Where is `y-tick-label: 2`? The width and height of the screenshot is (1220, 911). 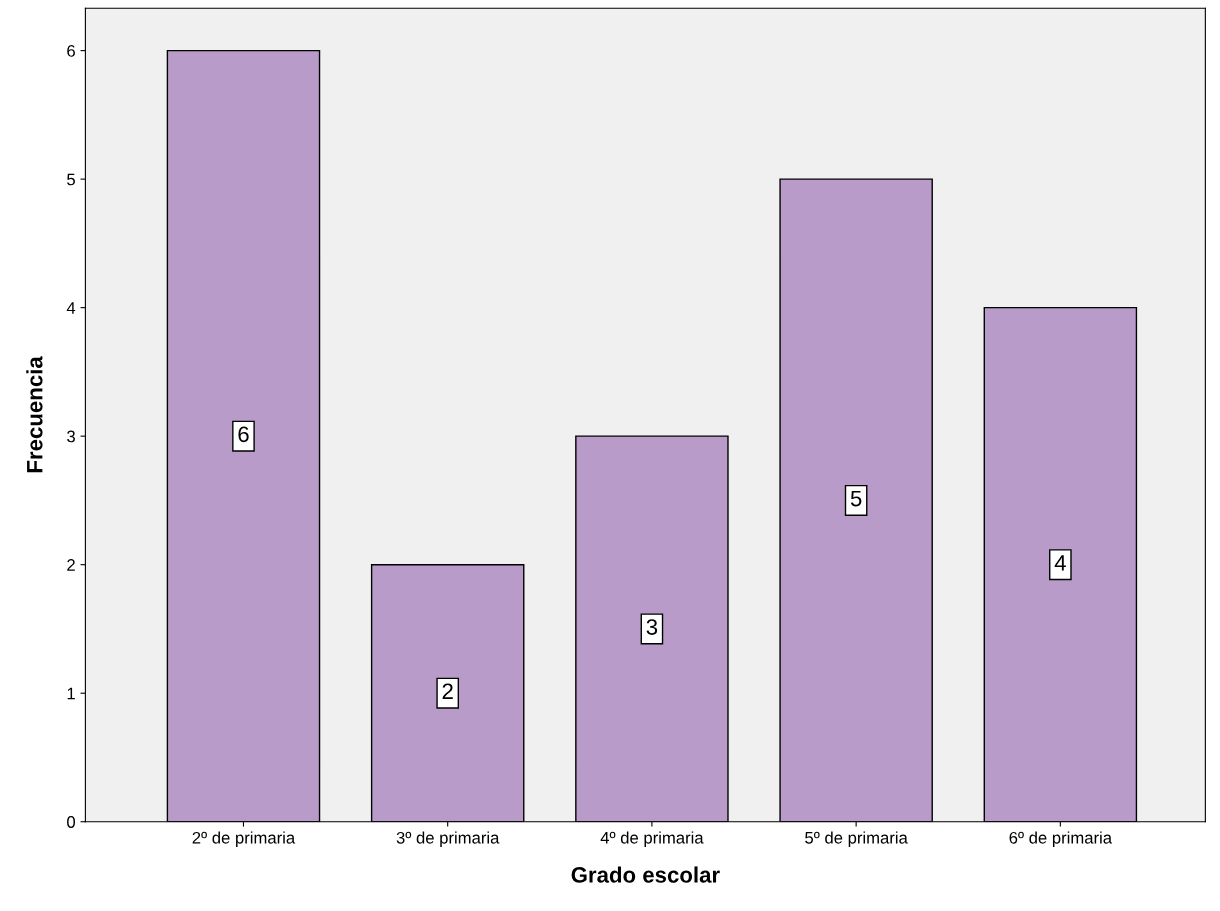 y-tick-label: 2 is located at coordinates (71, 565).